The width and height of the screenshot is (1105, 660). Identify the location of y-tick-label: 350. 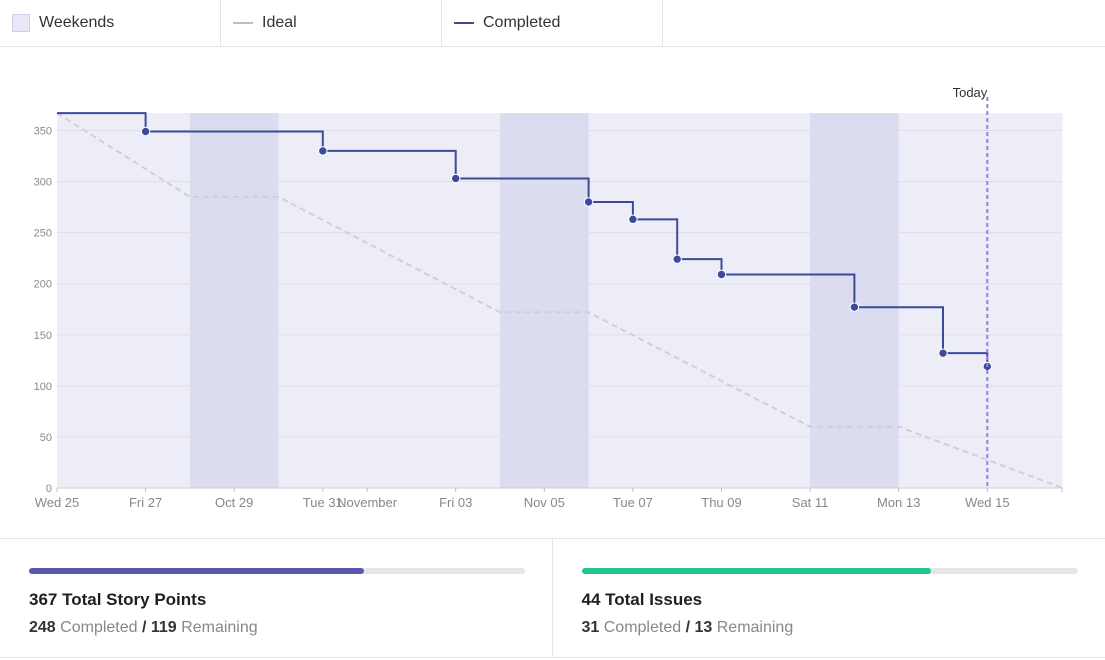
(43, 131).